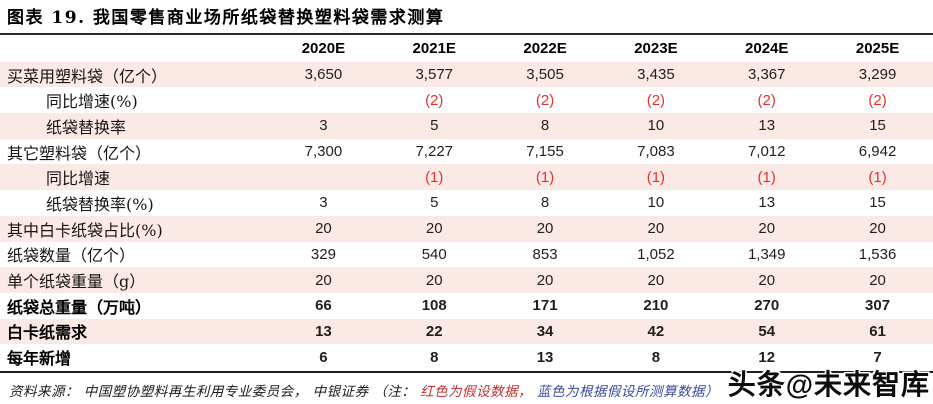 Image resolution: width=933 pixels, height=404 pixels. I want to click on cell-value: 3,505, so click(545, 75).